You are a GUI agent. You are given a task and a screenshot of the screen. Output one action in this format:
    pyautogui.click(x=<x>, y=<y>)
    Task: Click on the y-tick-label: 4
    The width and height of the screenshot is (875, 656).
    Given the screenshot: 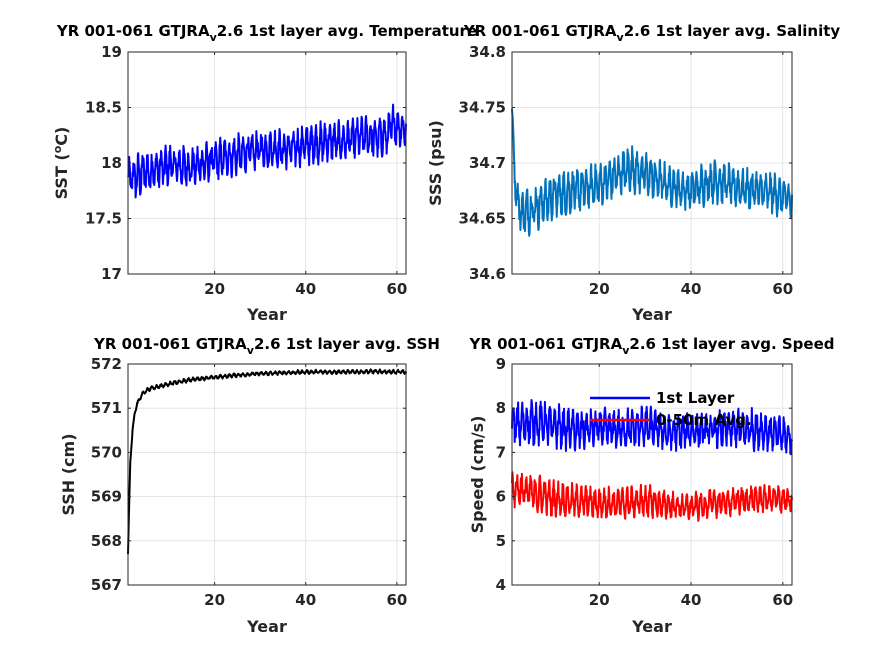 What is the action you would take?
    pyautogui.click(x=501, y=585)
    